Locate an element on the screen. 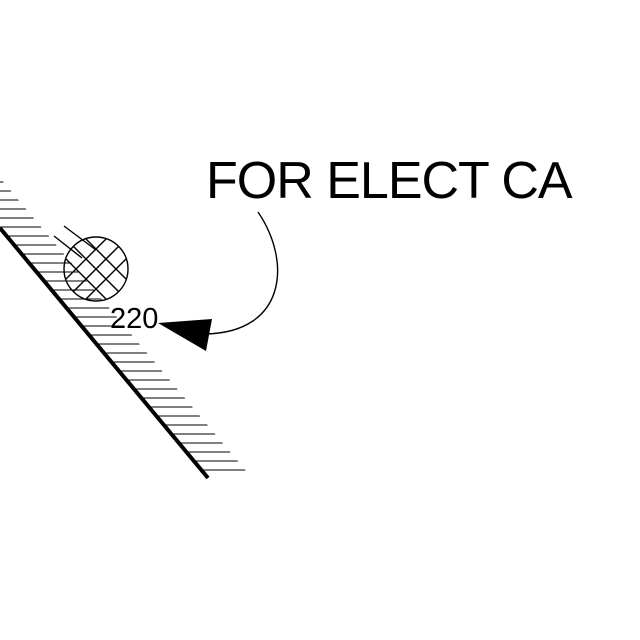  leader-arrow is located at coordinates (218, 281).